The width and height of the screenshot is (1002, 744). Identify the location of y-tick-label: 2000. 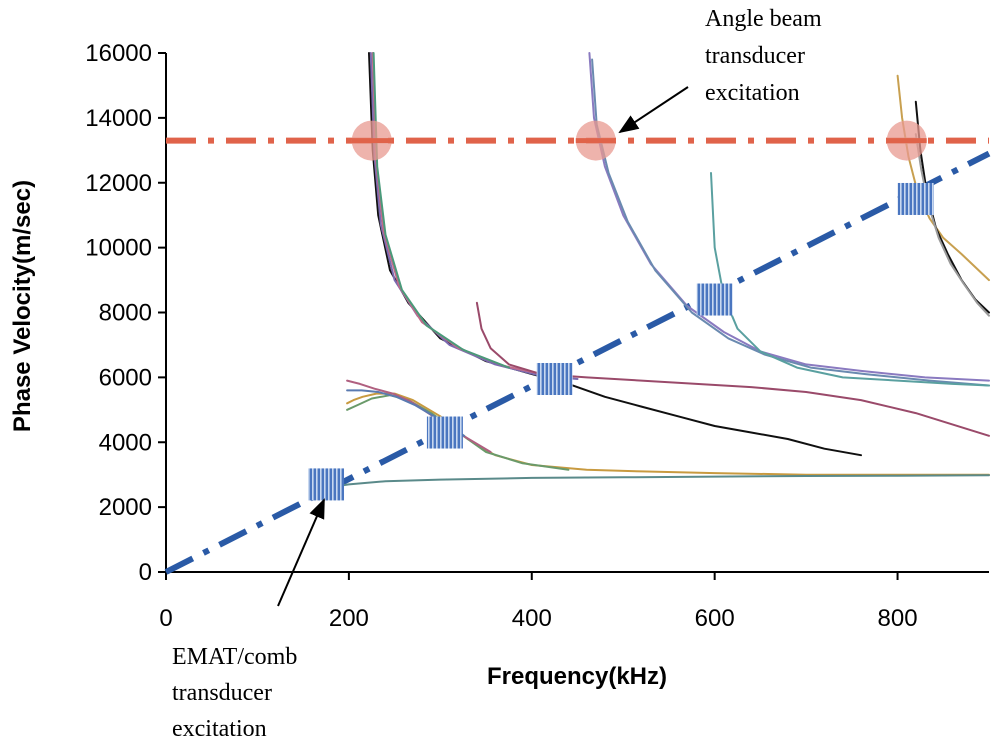
(125, 507).